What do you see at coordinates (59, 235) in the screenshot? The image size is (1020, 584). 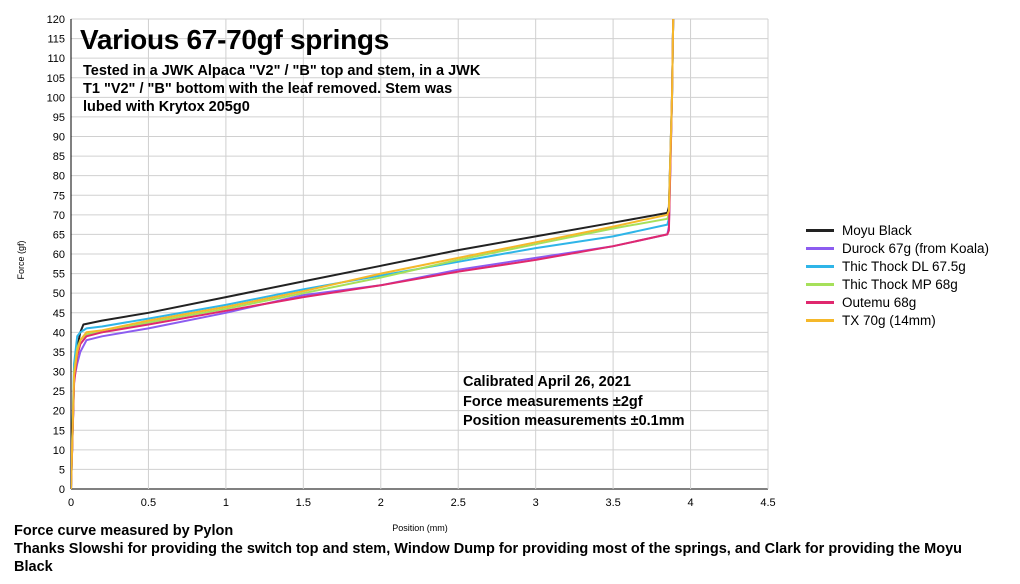 I see `y-tick-label: 65` at bounding box center [59, 235].